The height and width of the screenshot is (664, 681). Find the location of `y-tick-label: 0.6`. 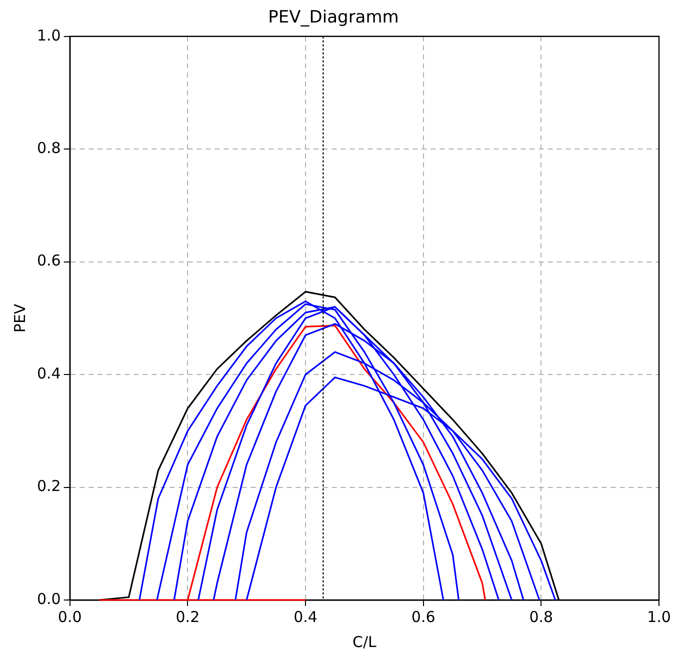

y-tick-label: 0.6 is located at coordinates (48, 261).